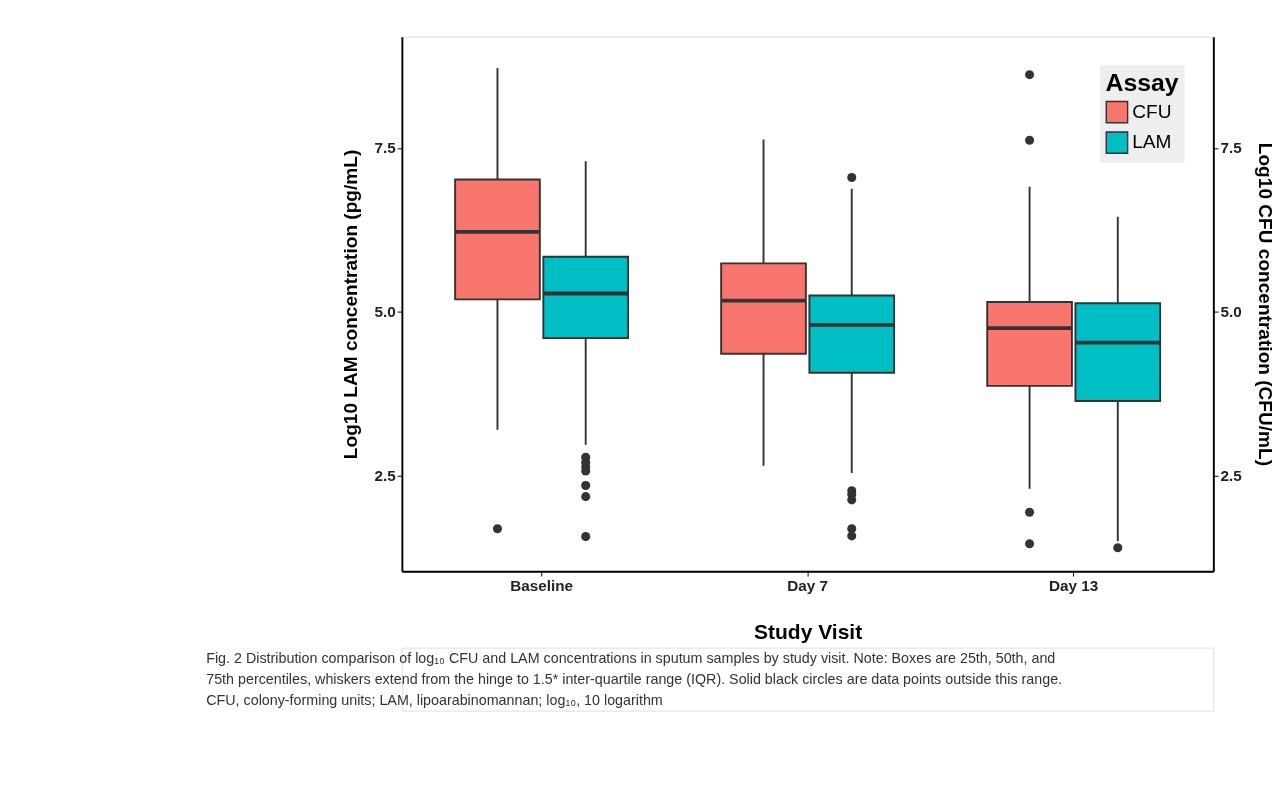  What do you see at coordinates (385, 312) in the screenshot?
I see `y-tick-label: 5.0` at bounding box center [385, 312].